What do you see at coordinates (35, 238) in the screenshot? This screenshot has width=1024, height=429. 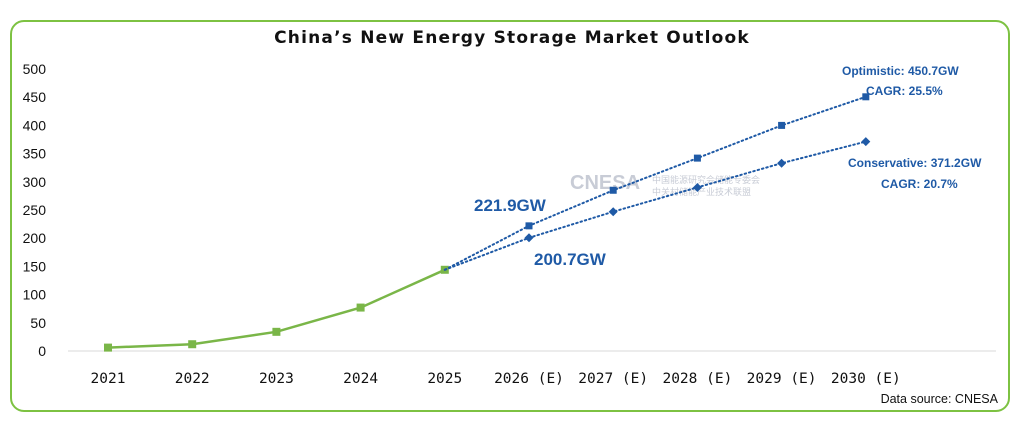 I see `y-tick-label: 200` at bounding box center [35, 238].